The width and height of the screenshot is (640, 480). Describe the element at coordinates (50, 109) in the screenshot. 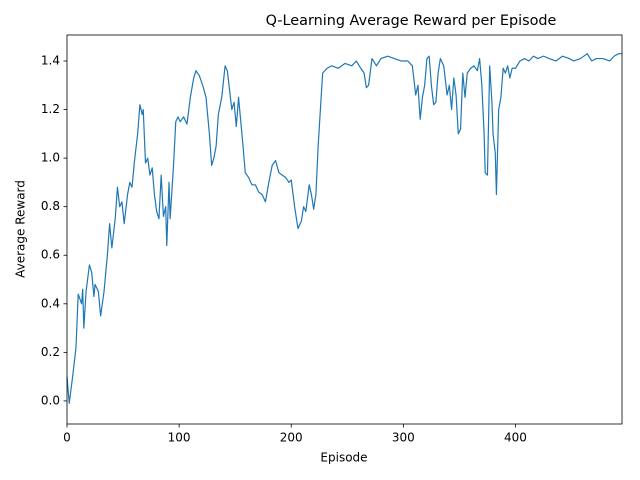

I see `y-tick-label: 1.2` at that location.